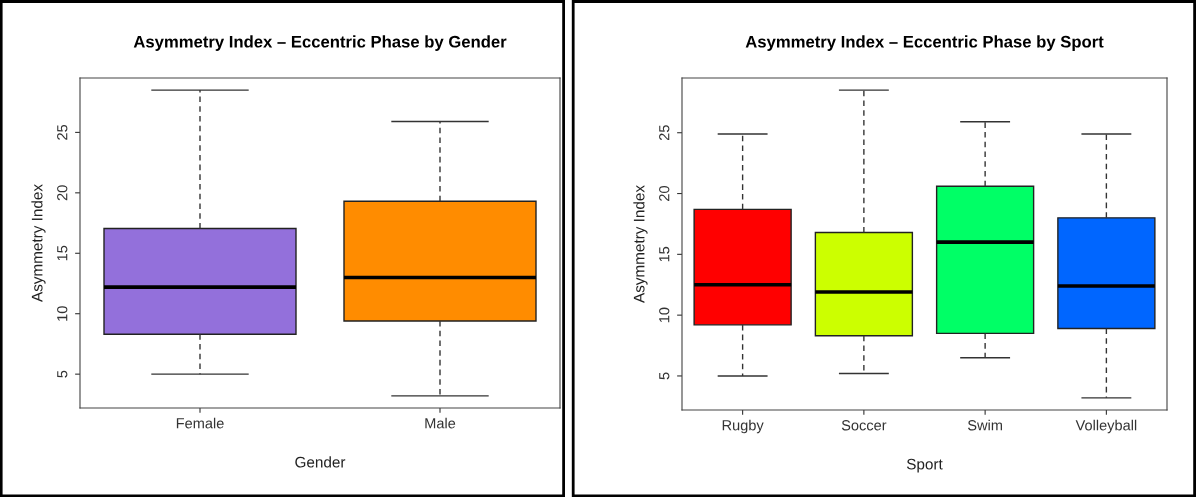 This screenshot has width=1197, height=497. What do you see at coordinates (924, 43) in the screenshot?
I see `chart-title: Asymmetry Index – Eccentric Phase by Sport` at bounding box center [924, 43].